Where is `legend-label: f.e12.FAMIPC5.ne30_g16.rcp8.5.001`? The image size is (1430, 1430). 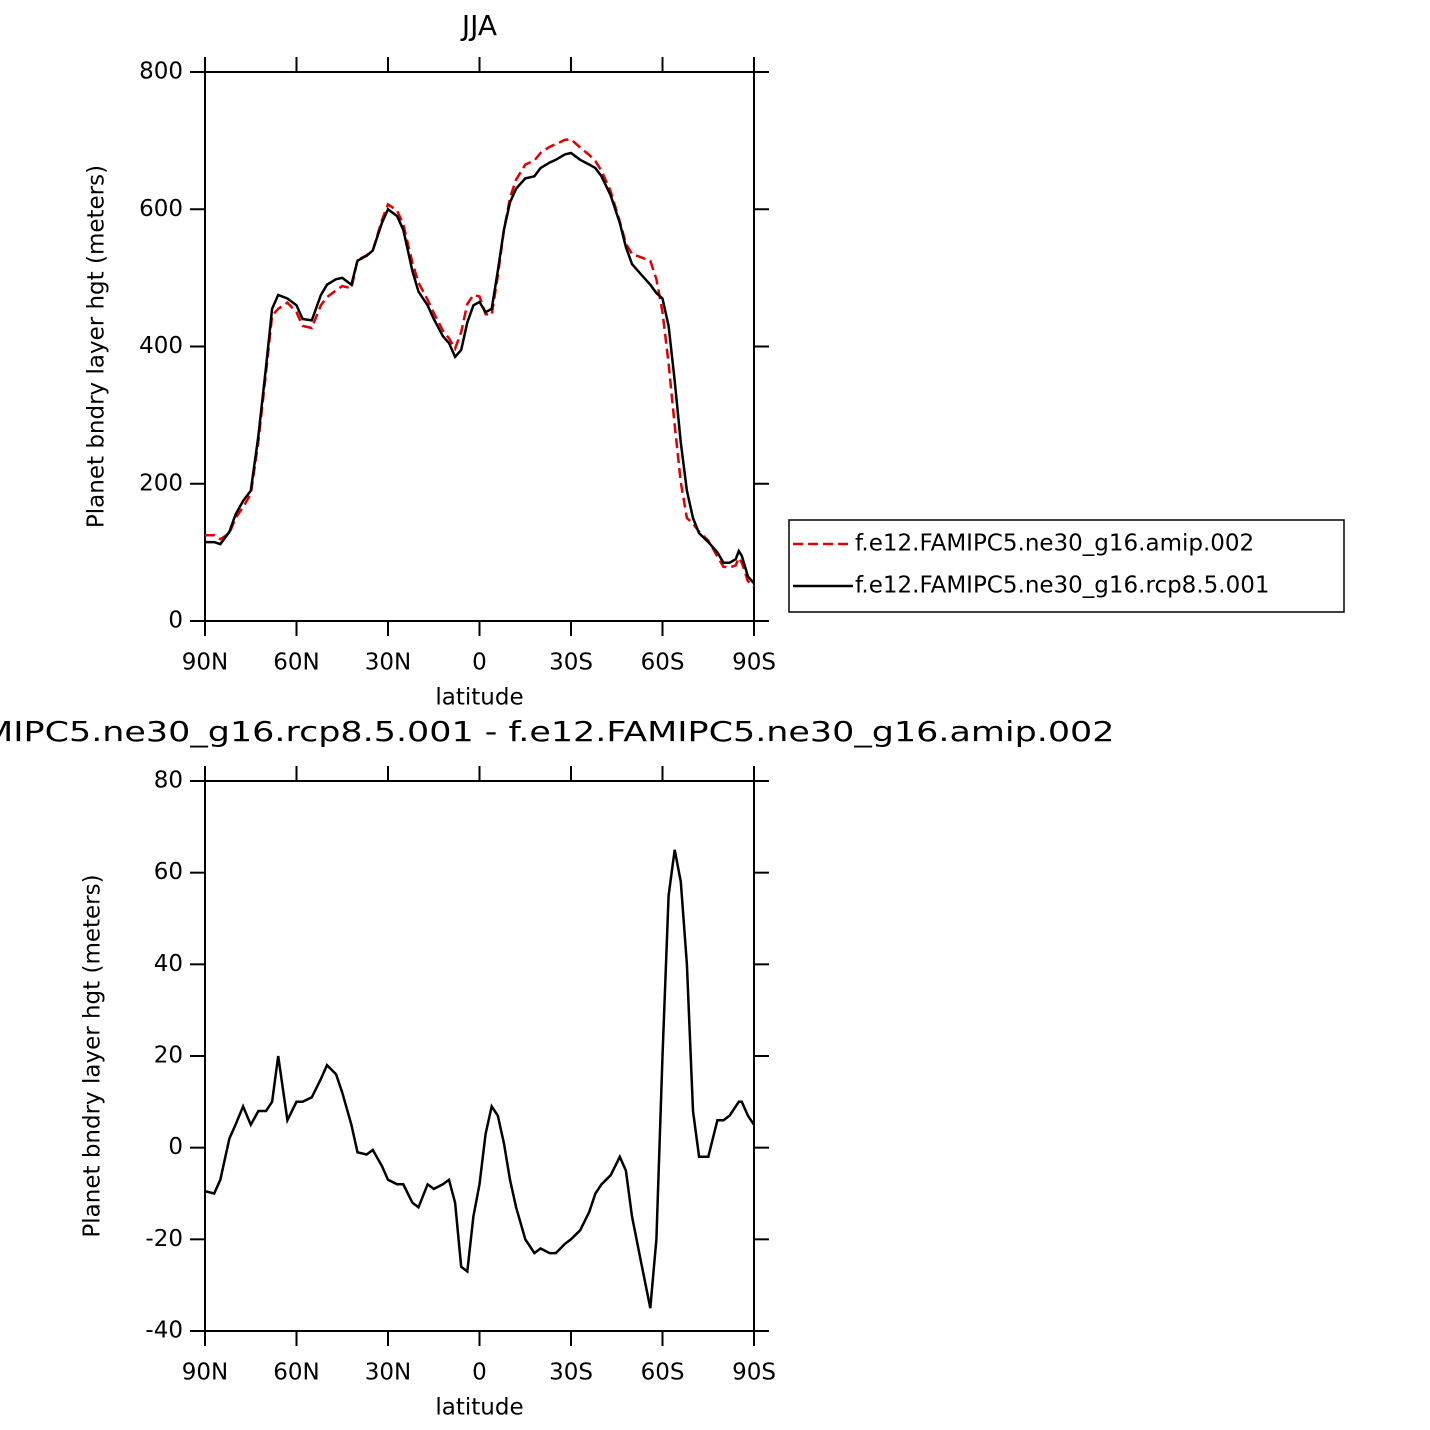 legend-label: f.e12.FAMIPC5.ne30_g16.rcp8.5.001 is located at coordinates (1062, 586).